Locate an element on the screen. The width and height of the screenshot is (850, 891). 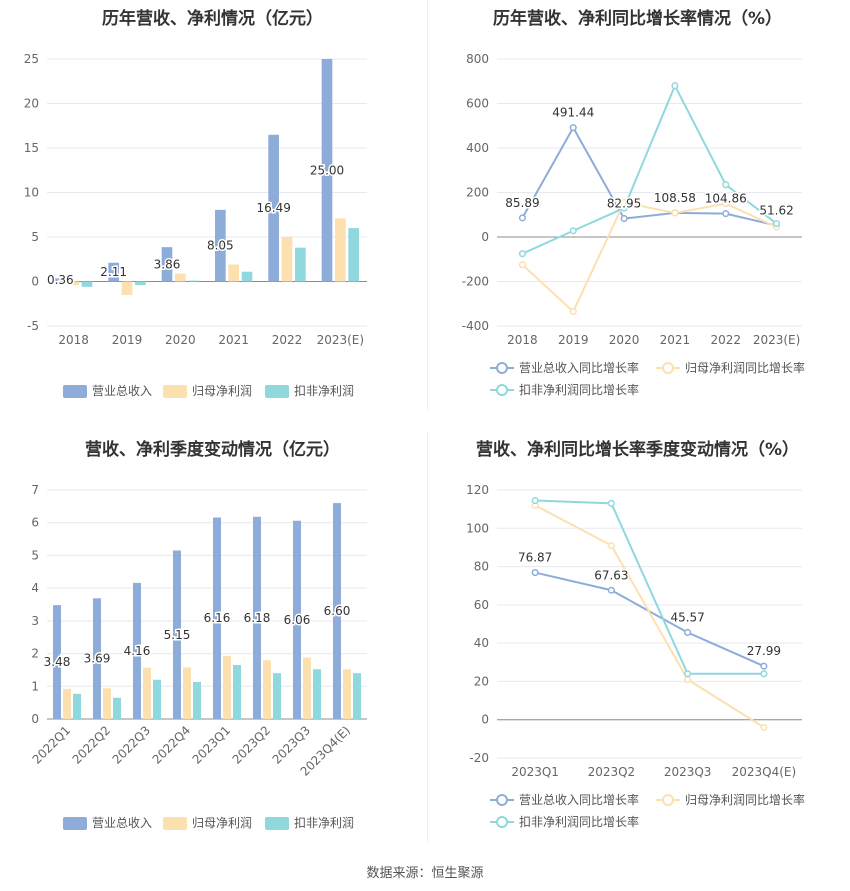
data-label: 108.58 is located at coordinates (675, 198).